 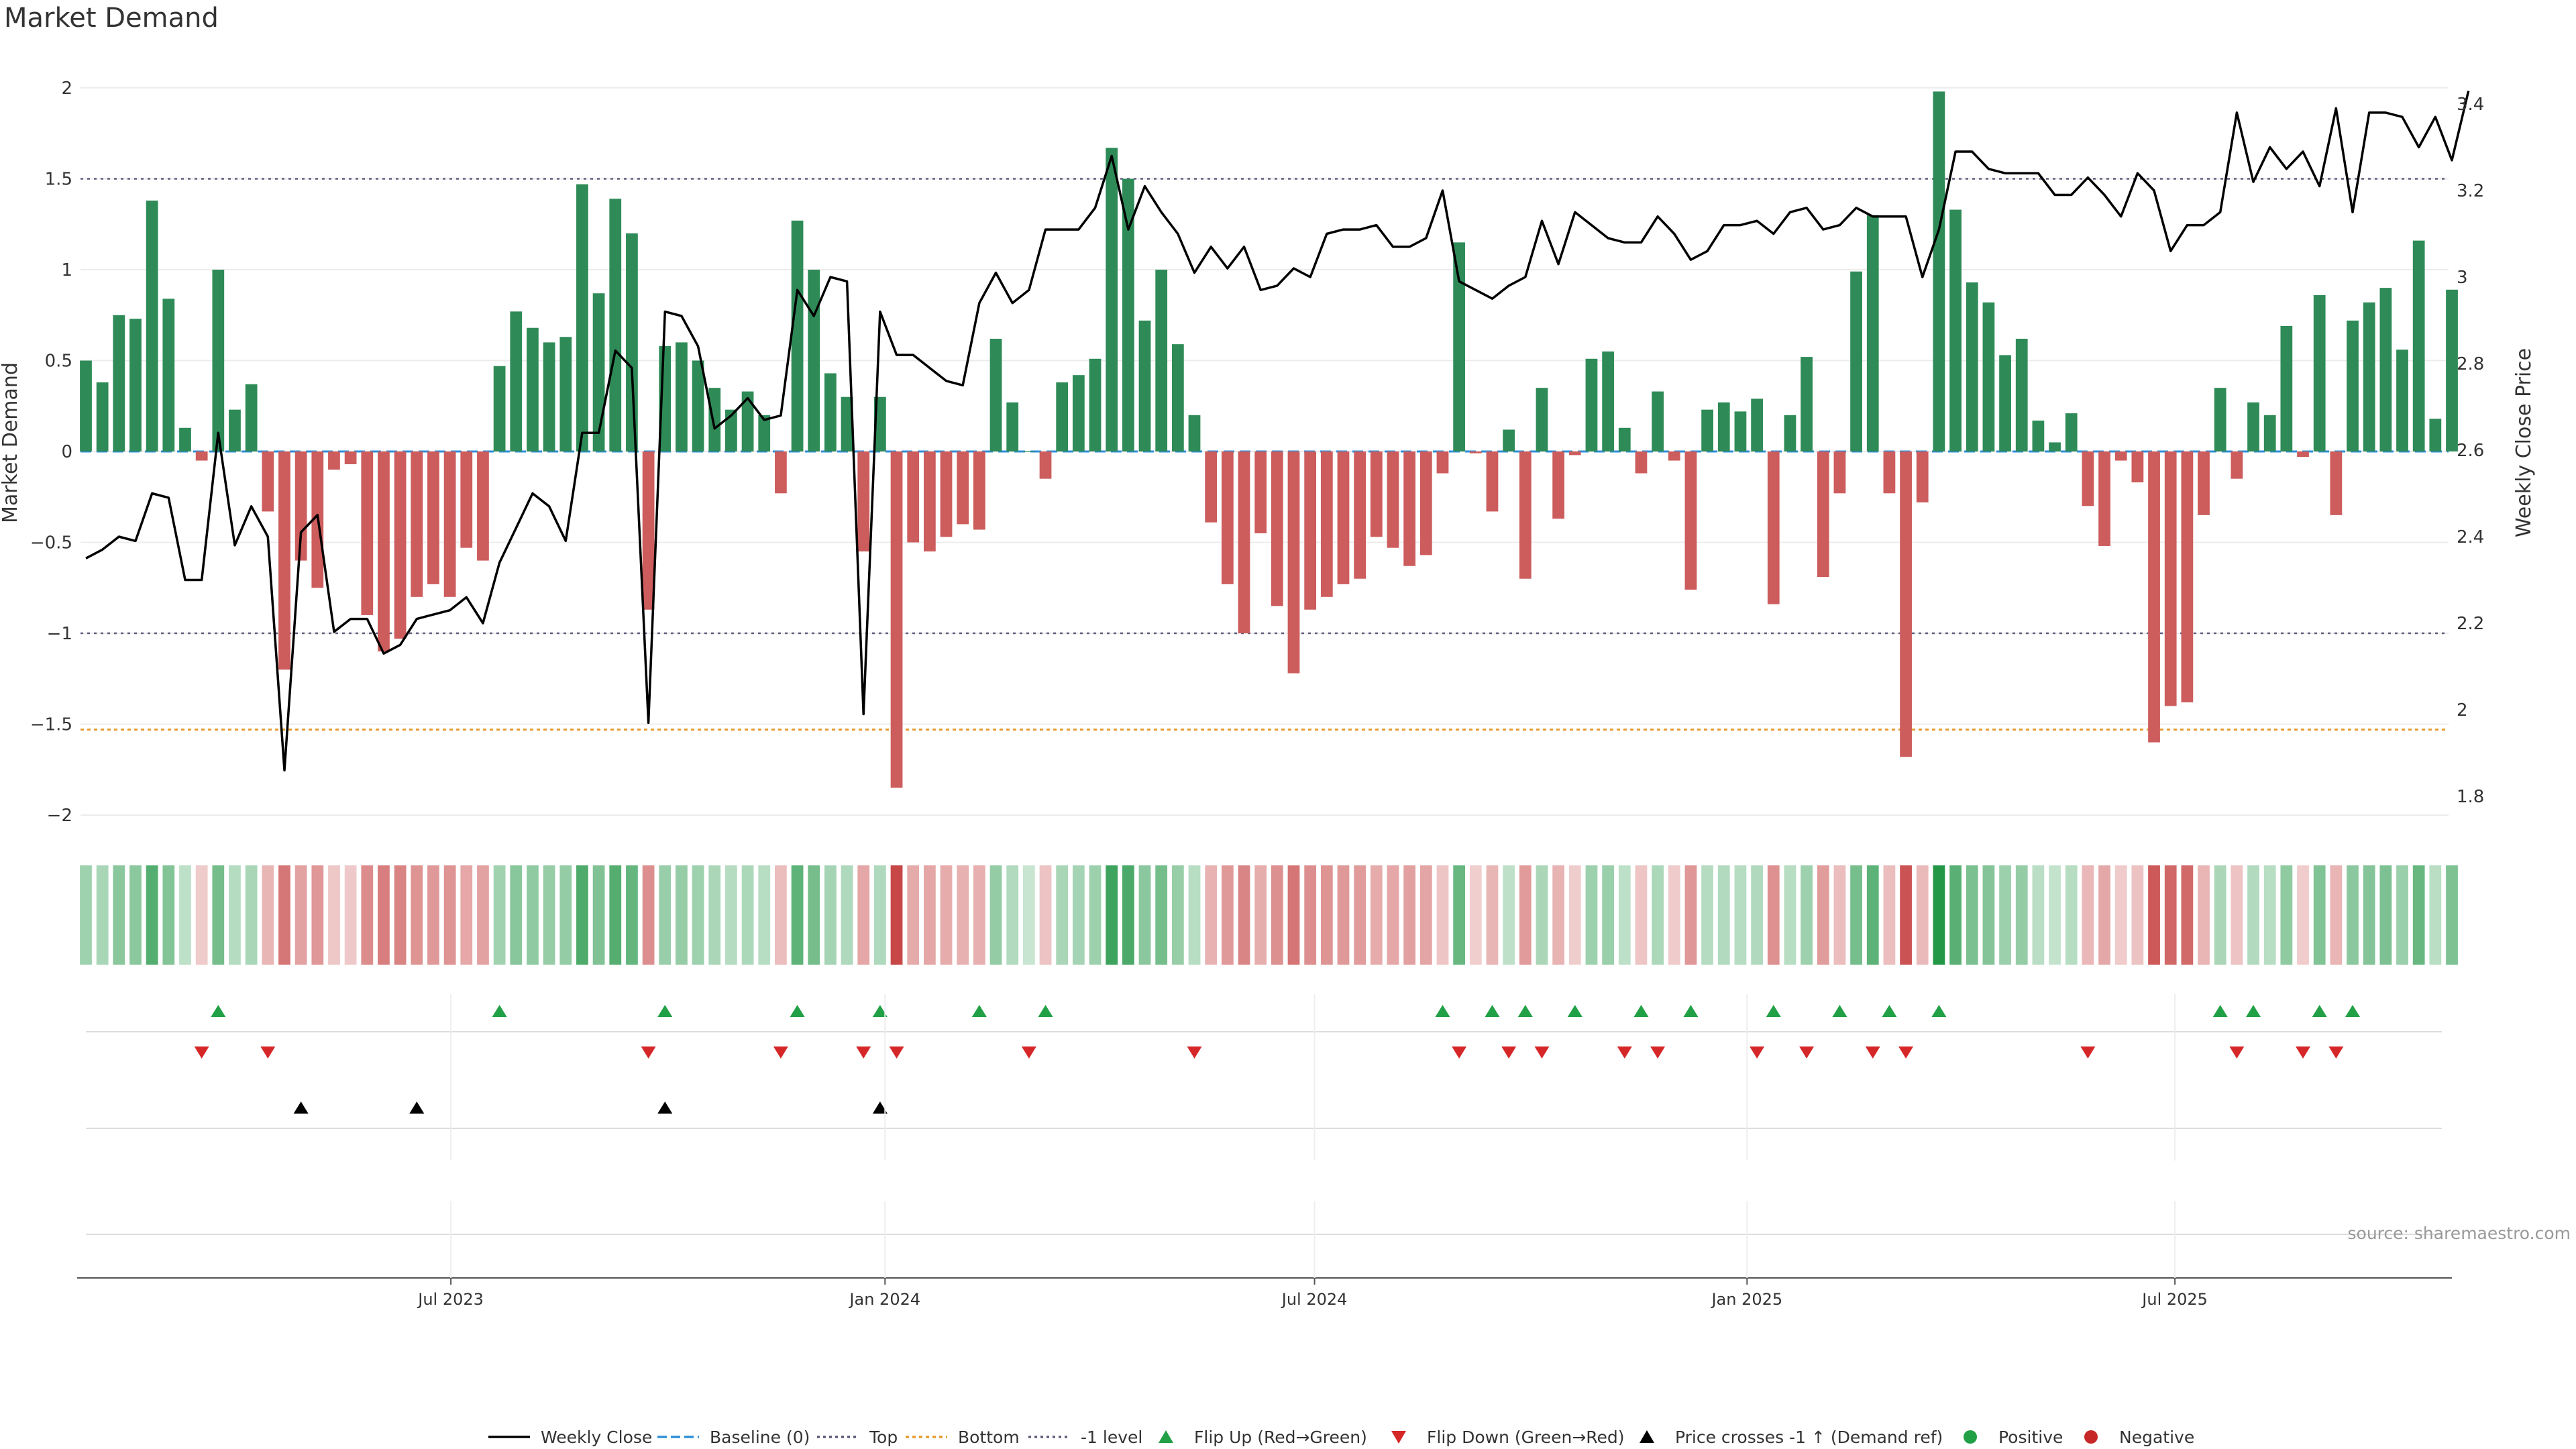 I want to click on x-tick-label: Jul 2024, so click(x=1314, y=1299).